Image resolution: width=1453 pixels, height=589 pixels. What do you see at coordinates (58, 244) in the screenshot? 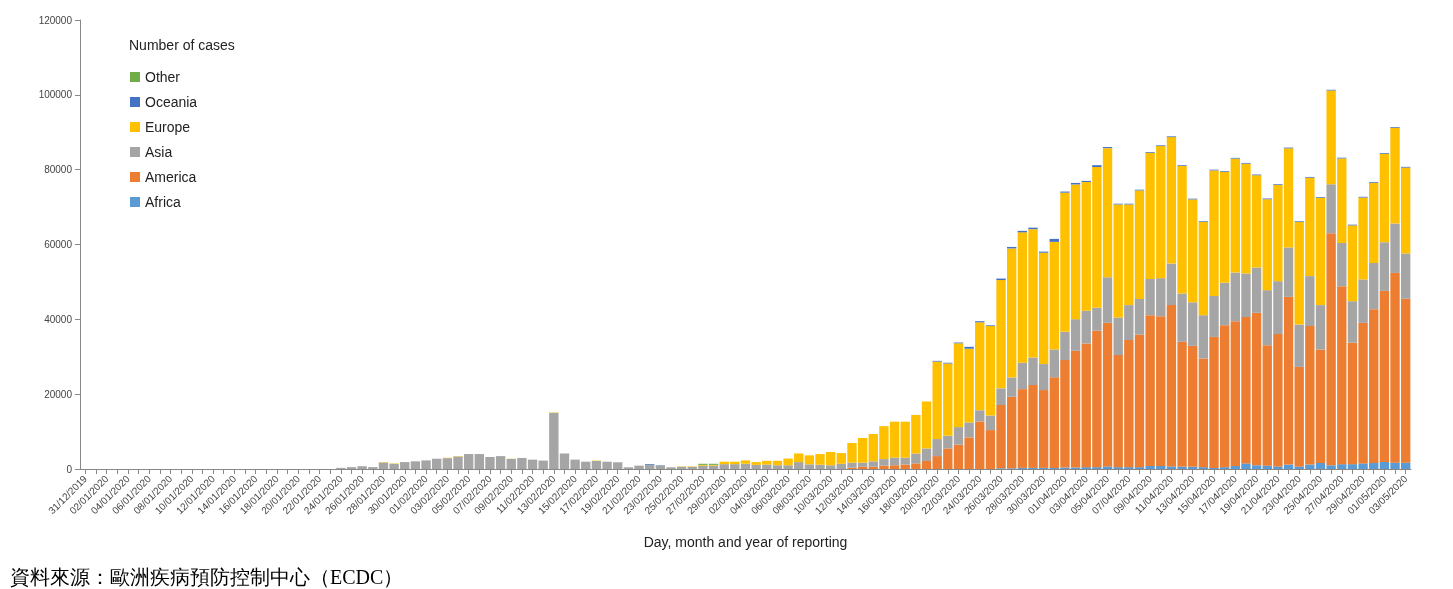
I see `y-tick-label: 60000` at bounding box center [58, 244].